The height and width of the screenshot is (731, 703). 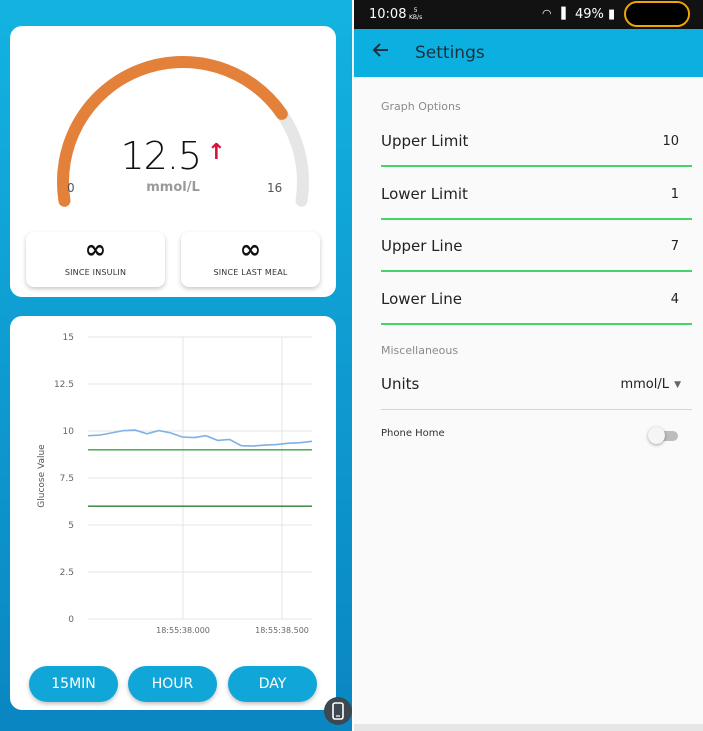 I want to click on lower-line-value: 4, so click(x=674, y=299).